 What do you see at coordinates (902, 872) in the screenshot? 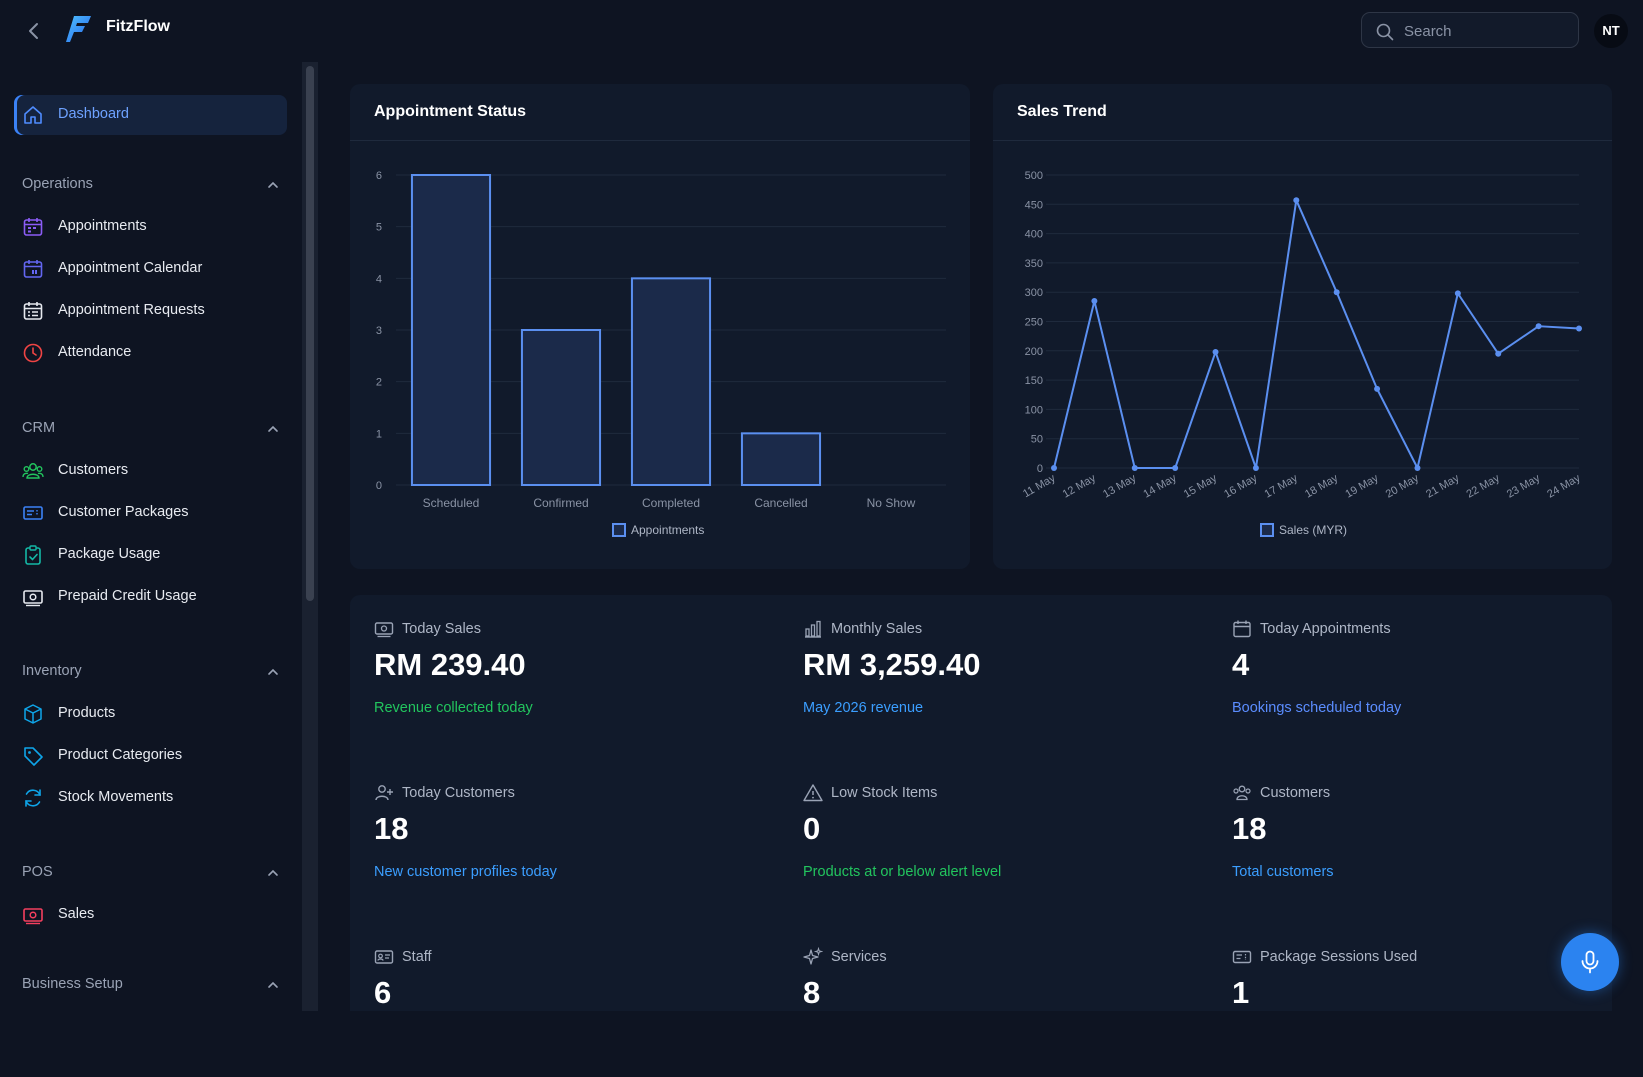
I see `stat-subtitle: Products at or below alert level` at bounding box center [902, 872].